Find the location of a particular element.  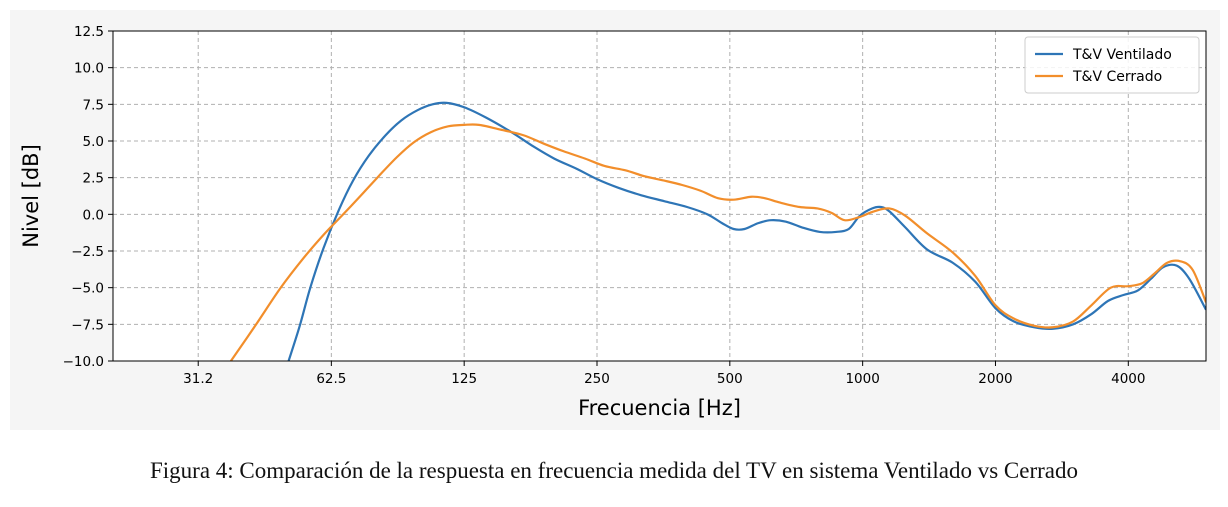

legend-label-cerrado: T&V Cerrado is located at coordinates (1117, 77).